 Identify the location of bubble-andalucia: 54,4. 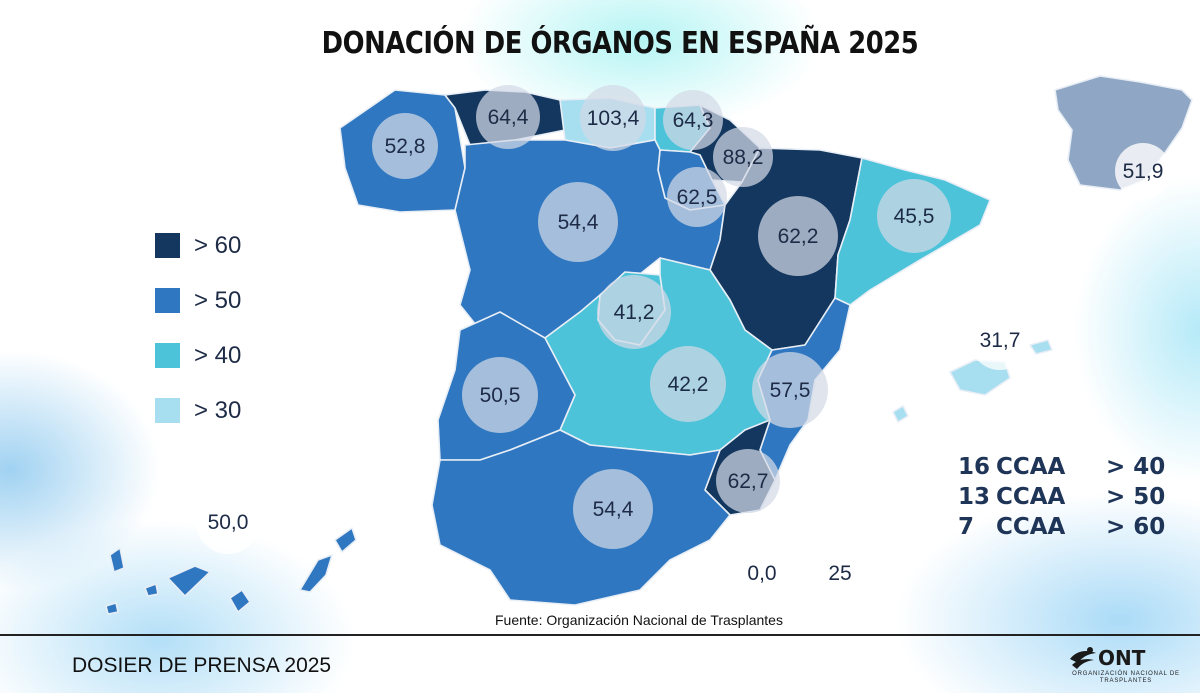
(613, 509).